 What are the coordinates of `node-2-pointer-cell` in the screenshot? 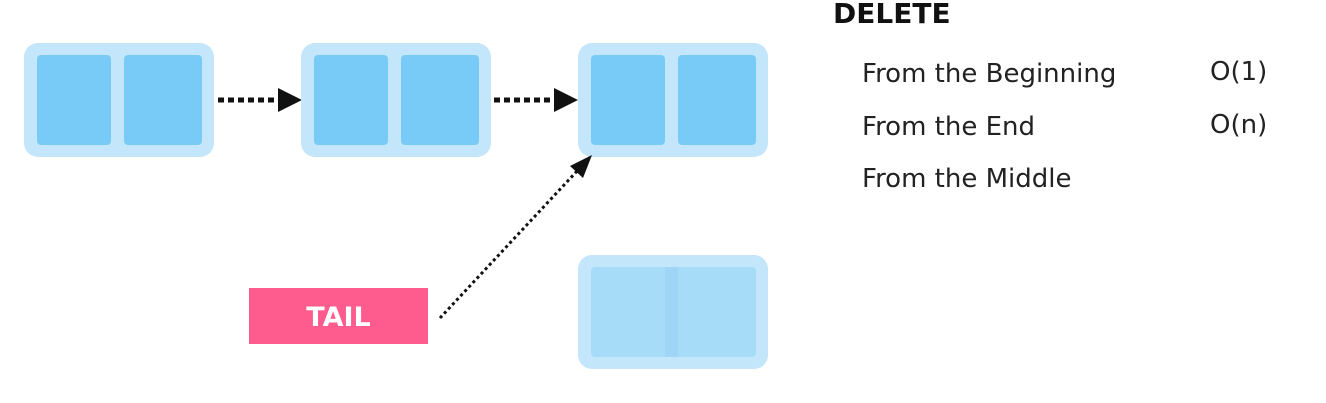 It's located at (440, 100).